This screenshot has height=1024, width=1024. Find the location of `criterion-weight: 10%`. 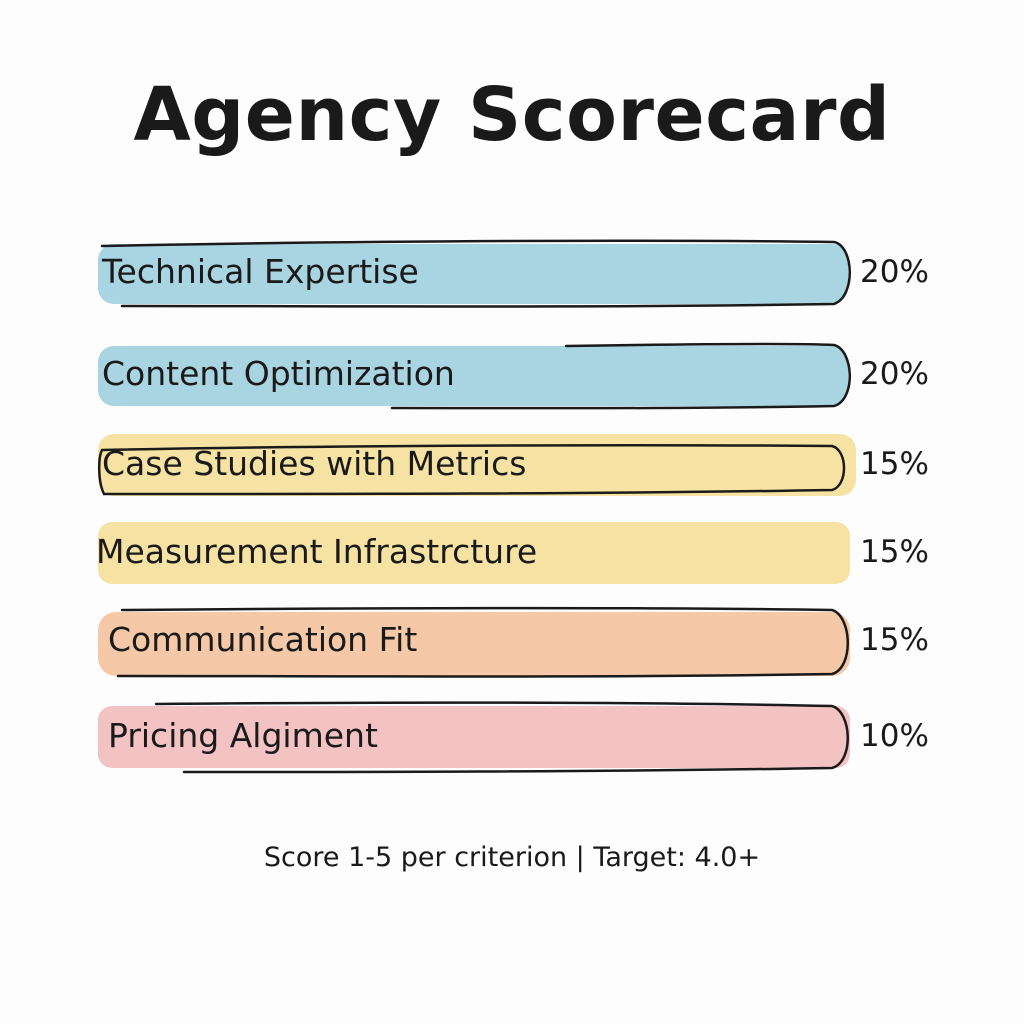

criterion-weight: 10% is located at coordinates (894, 736).